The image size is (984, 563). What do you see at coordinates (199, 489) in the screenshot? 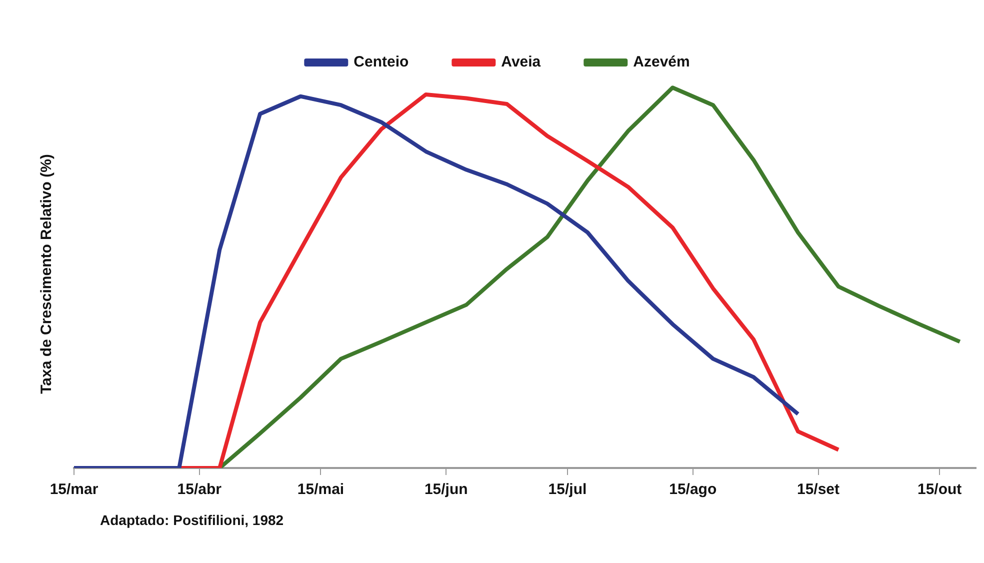
I see `x-tick-label: 15/abr` at bounding box center [199, 489].